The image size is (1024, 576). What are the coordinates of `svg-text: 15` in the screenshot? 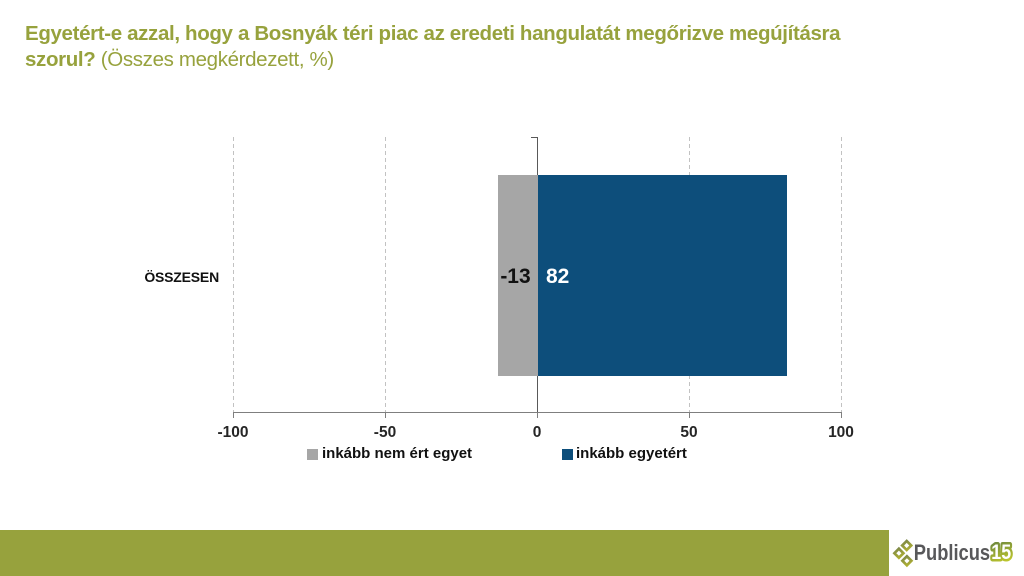 It's located at (1001, 552).